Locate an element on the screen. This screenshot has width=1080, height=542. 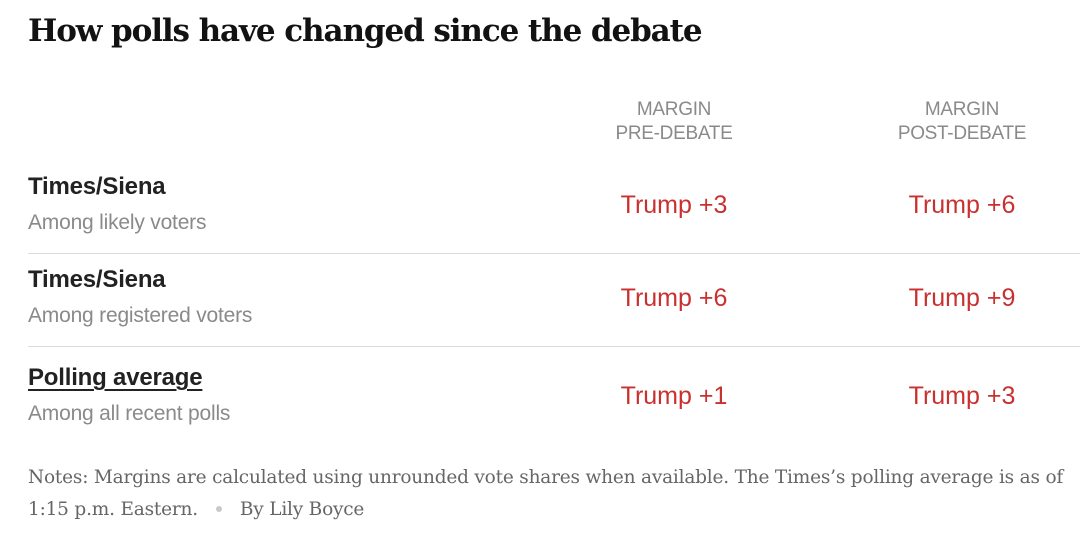
column-header-pre-debate: MARGIN PRE-DEBATE is located at coordinates (674, 122).